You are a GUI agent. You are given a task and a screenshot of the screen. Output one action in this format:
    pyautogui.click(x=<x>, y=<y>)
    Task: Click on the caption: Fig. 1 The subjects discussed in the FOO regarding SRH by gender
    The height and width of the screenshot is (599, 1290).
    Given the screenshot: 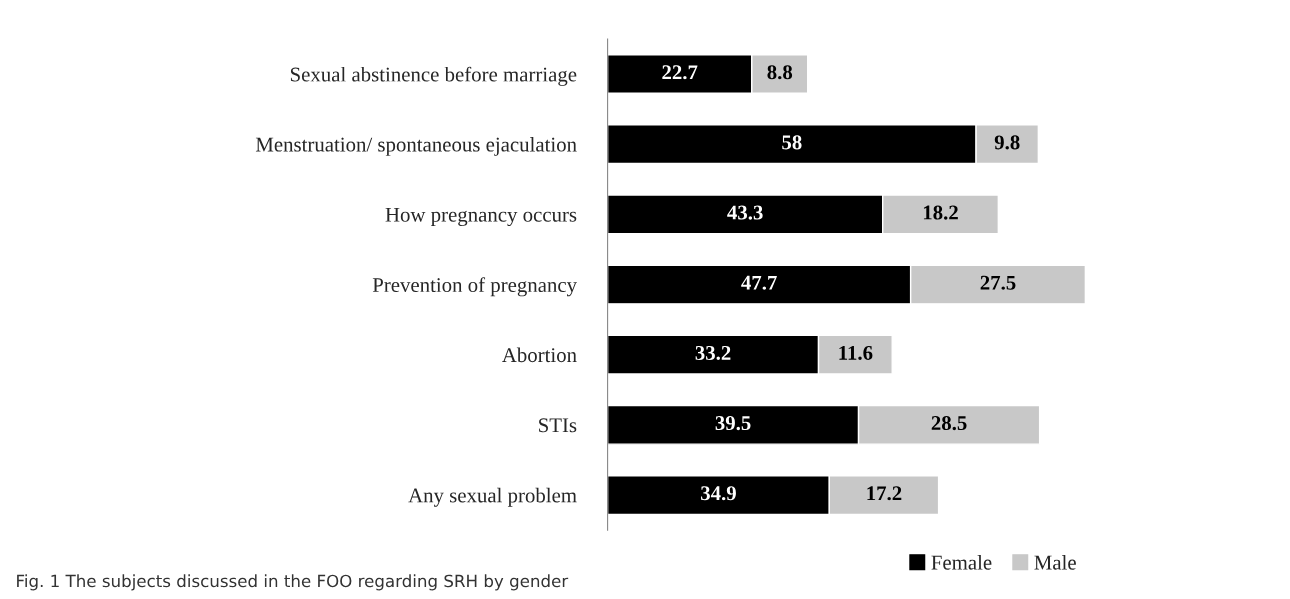 What is the action you would take?
    pyautogui.click(x=293, y=582)
    